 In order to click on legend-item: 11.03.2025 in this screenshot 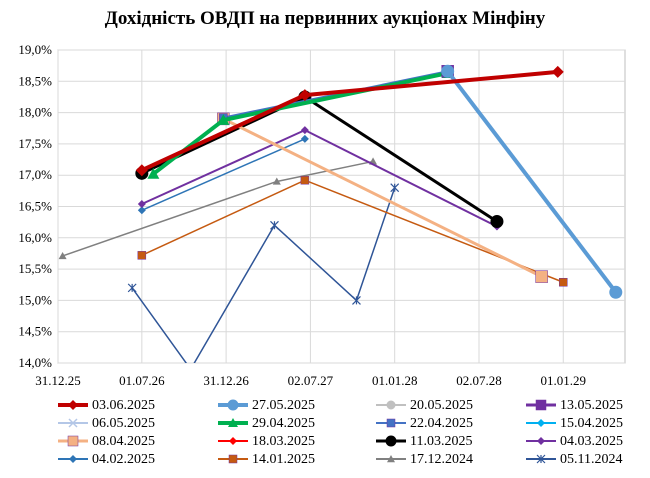, I will do `click(424, 441)`.